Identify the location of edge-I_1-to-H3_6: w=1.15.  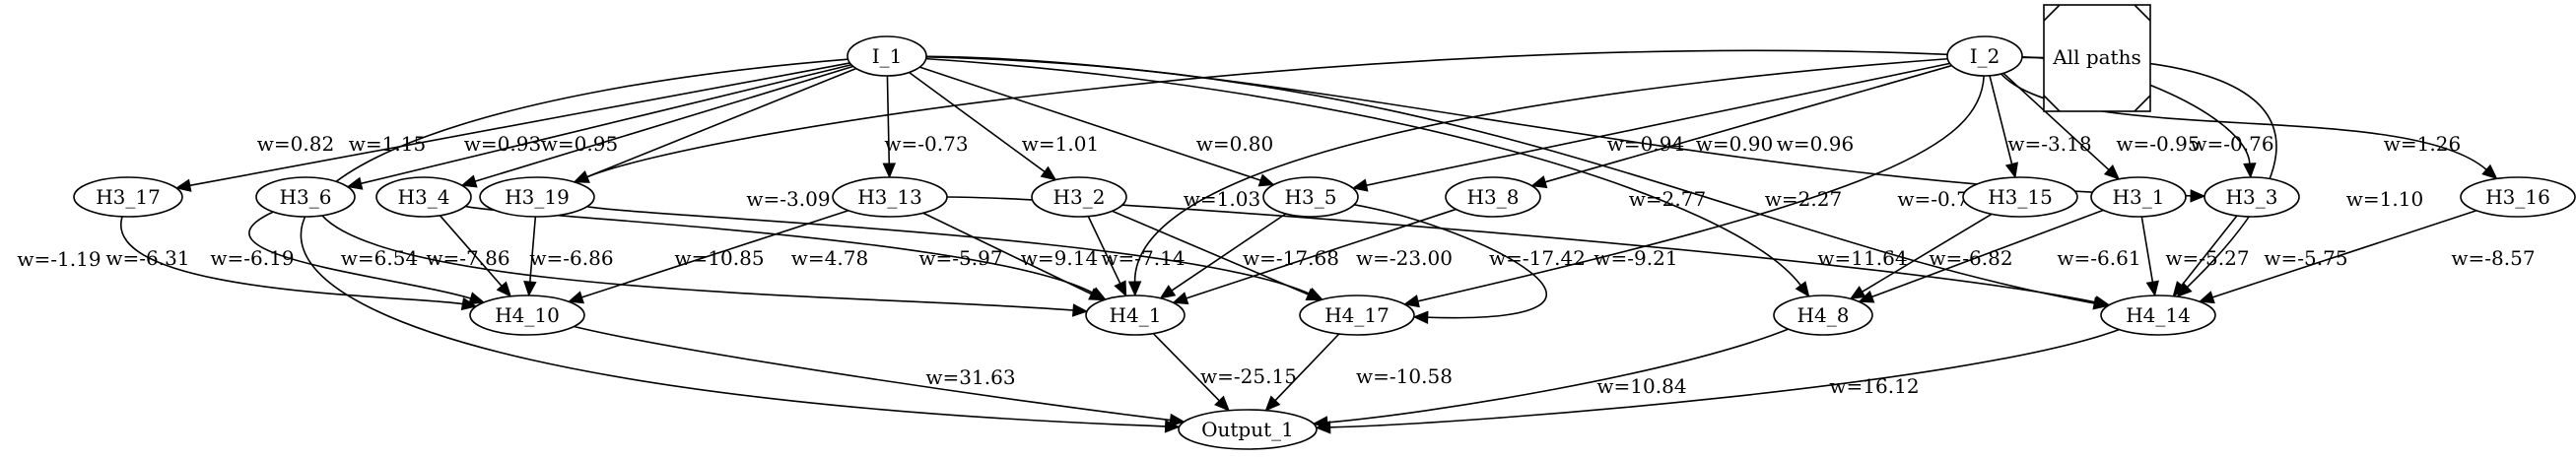
(599, 127).